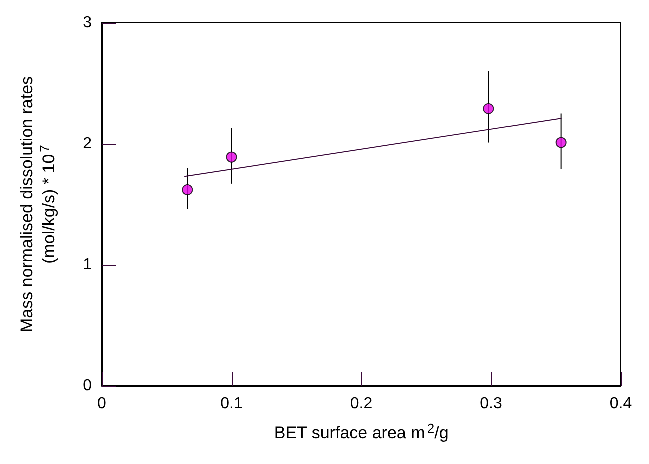 The height and width of the screenshot is (464, 649). What do you see at coordinates (102, 404) in the screenshot?
I see `x-tick-label: 0` at bounding box center [102, 404].